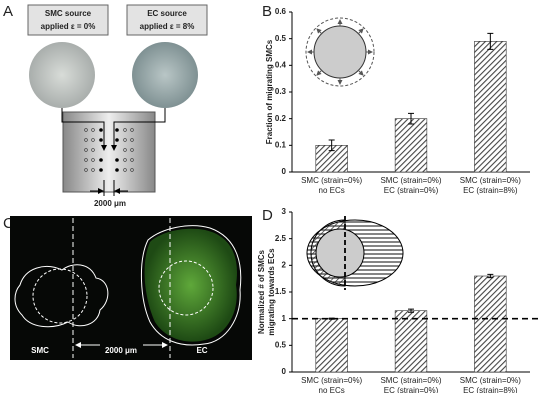  What do you see at coordinates (281, 118) in the screenshot?
I see `y-tick-label: 0.2` at bounding box center [281, 118].